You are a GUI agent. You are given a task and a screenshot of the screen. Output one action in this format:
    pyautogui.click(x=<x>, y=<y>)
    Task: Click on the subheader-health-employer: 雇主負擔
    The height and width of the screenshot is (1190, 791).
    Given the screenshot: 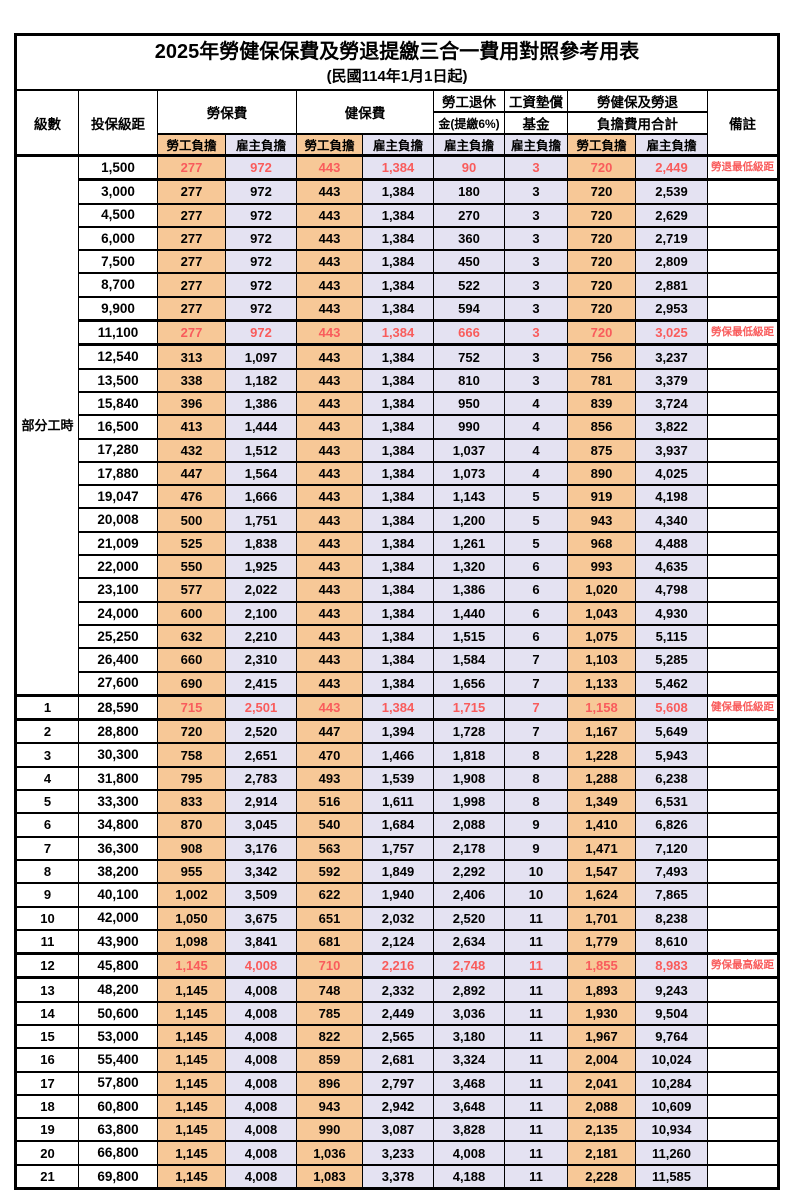 What is the action you would take?
    pyautogui.click(x=398, y=145)
    